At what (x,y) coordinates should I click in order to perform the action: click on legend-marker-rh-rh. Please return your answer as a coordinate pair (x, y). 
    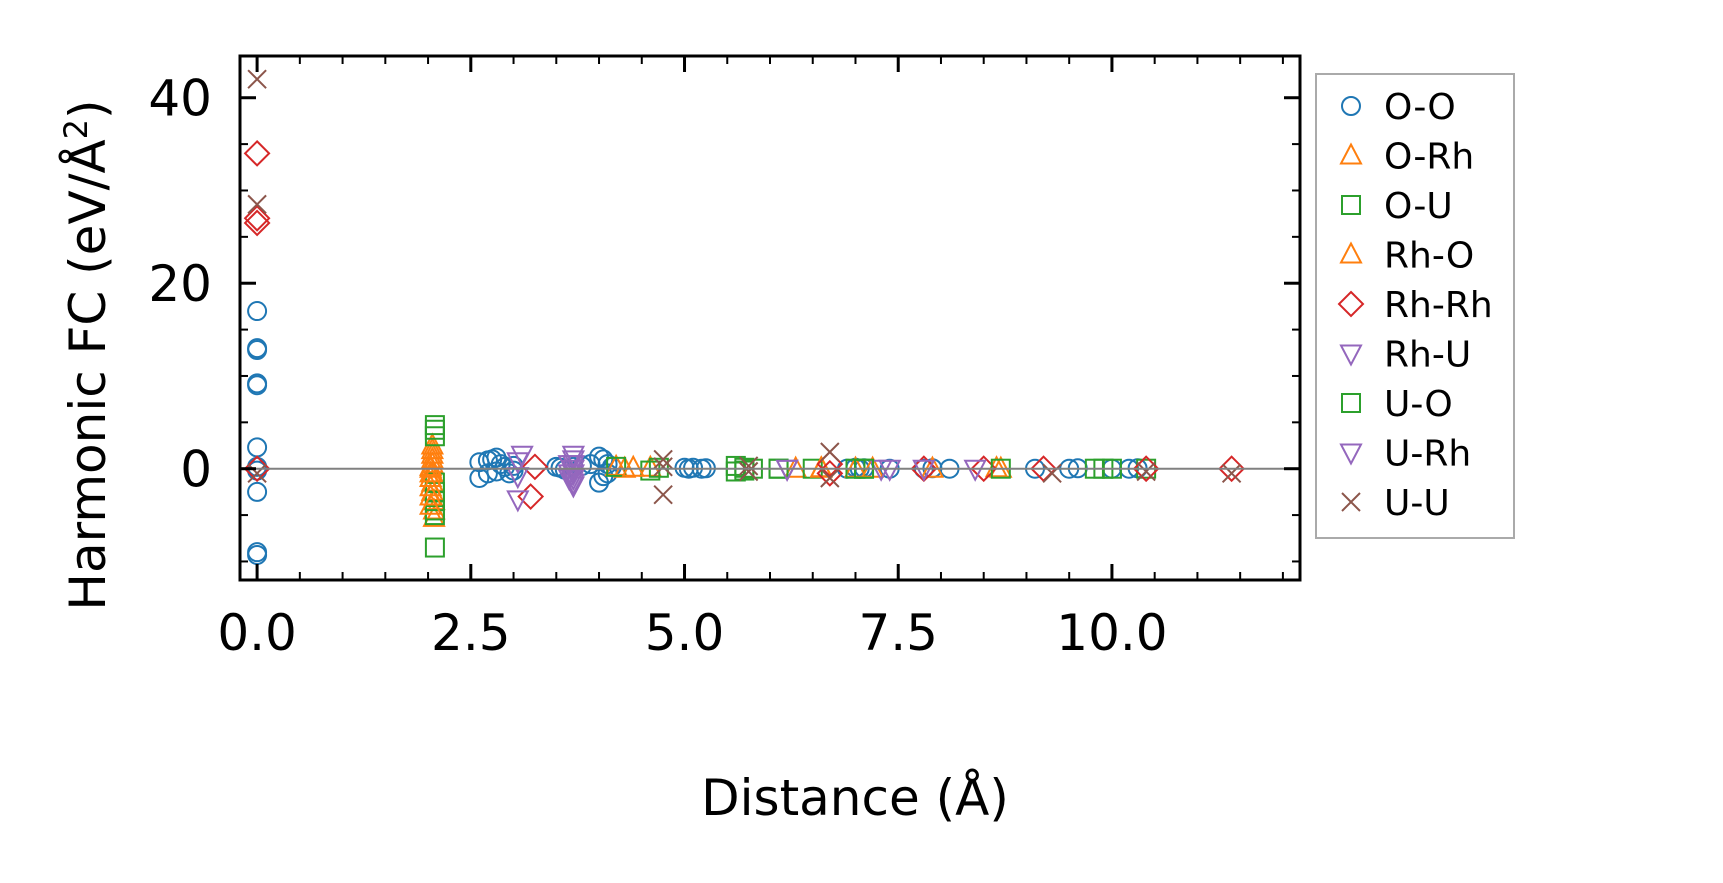
    Looking at the image, I should click on (1351, 304).